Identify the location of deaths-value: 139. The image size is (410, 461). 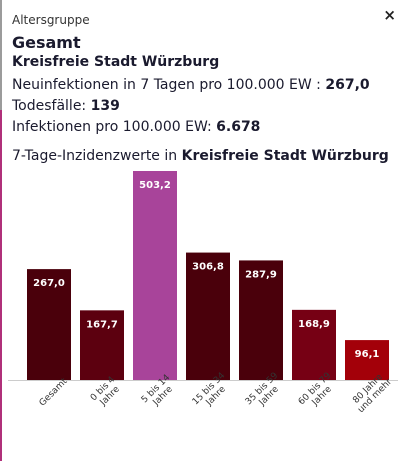
(105, 106).